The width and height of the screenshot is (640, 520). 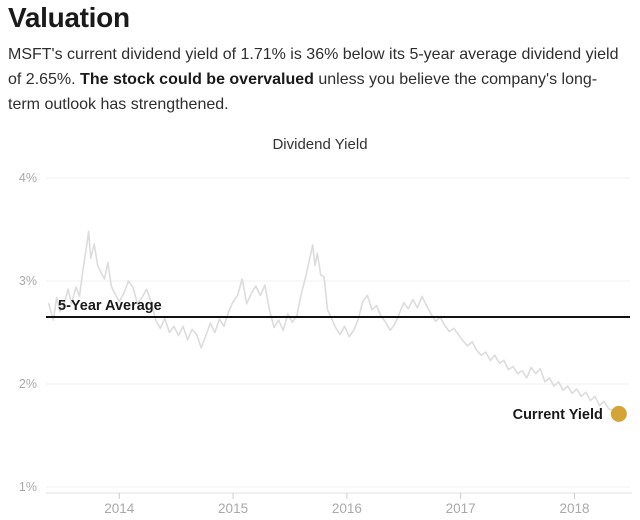 What do you see at coordinates (28, 487) in the screenshot?
I see `y-axis-label: 1%` at bounding box center [28, 487].